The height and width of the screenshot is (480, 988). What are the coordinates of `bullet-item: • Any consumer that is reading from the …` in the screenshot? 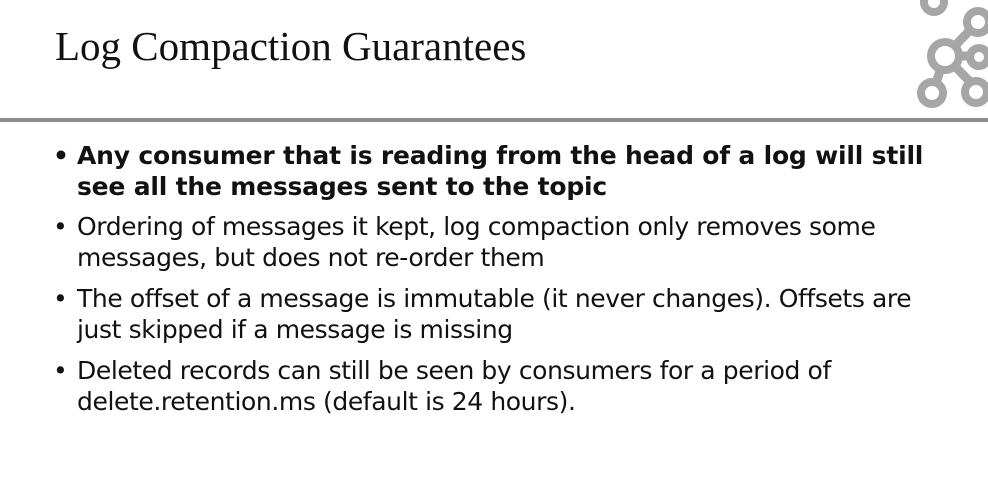 It's located at (505, 171).